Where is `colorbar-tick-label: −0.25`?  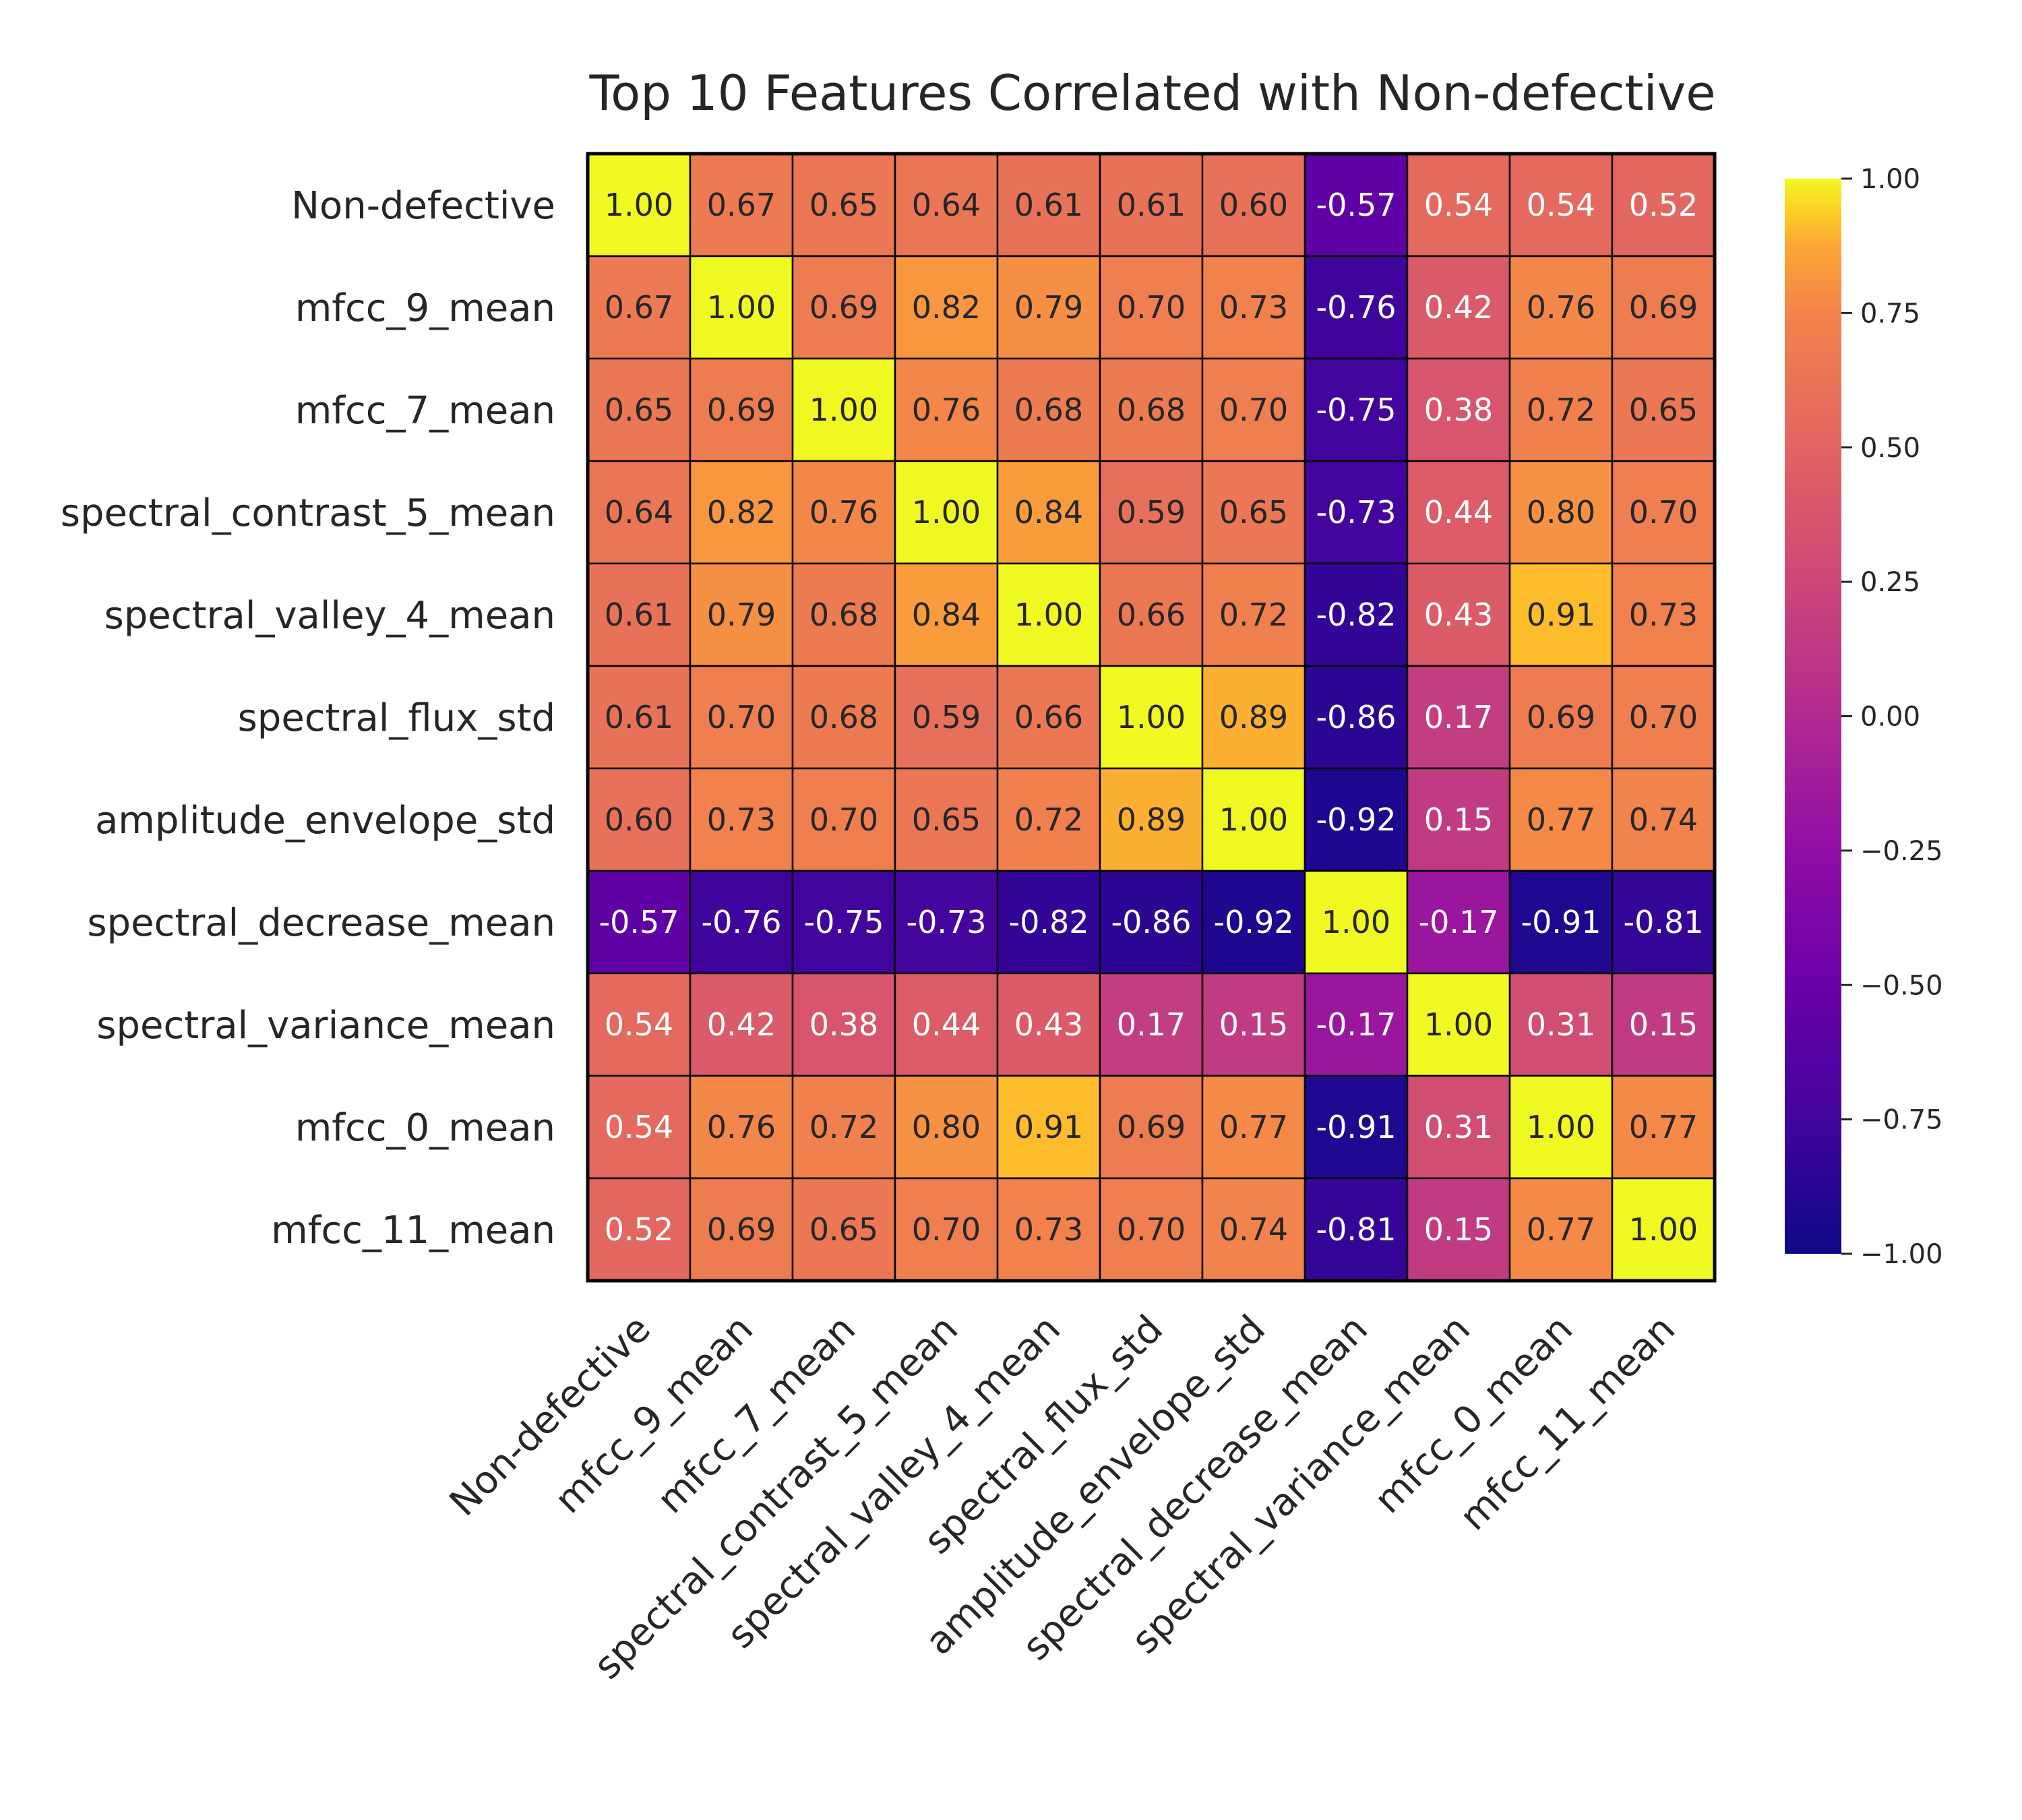
colorbar-tick-label: −0.25 is located at coordinates (1901, 851).